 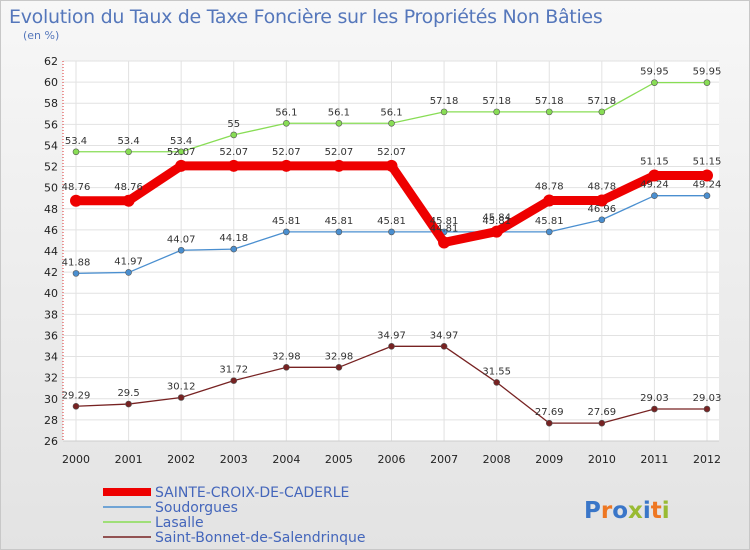 I want to click on y-tick-label: 46, so click(x=51, y=230).